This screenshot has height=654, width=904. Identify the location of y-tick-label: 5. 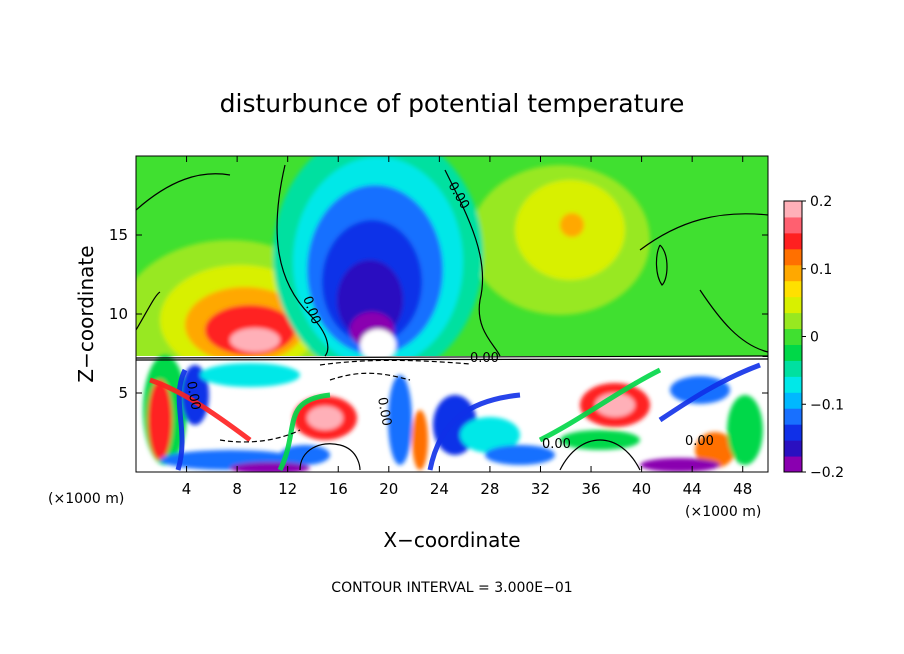
(123, 393).